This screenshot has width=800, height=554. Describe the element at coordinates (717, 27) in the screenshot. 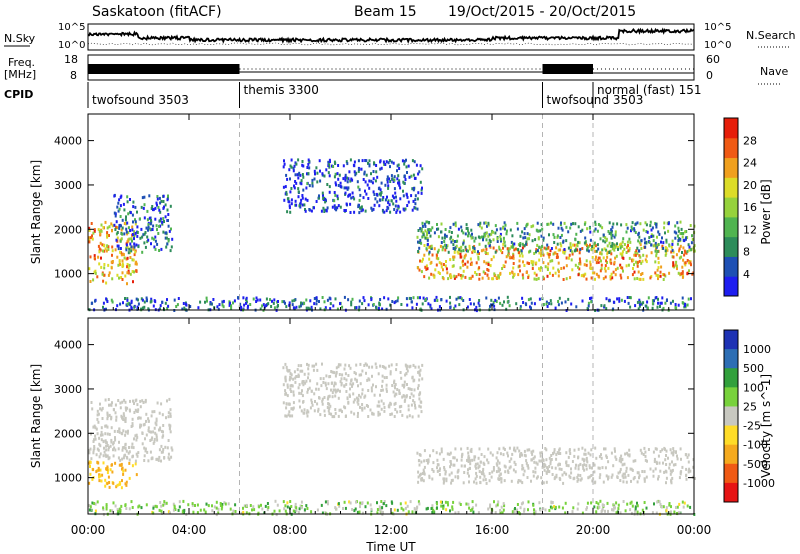

I see `nsearch-tick-top: 10^5` at that location.